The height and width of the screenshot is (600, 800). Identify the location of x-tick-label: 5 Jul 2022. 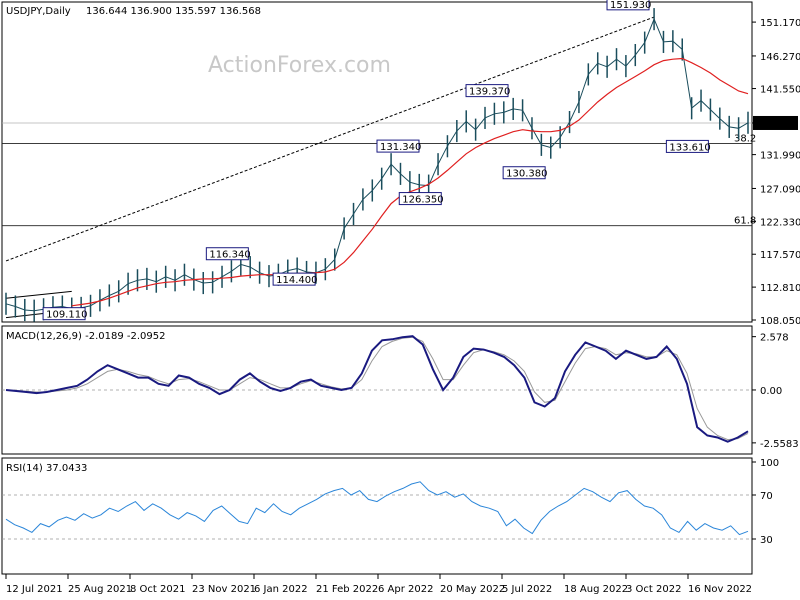
(527, 589).